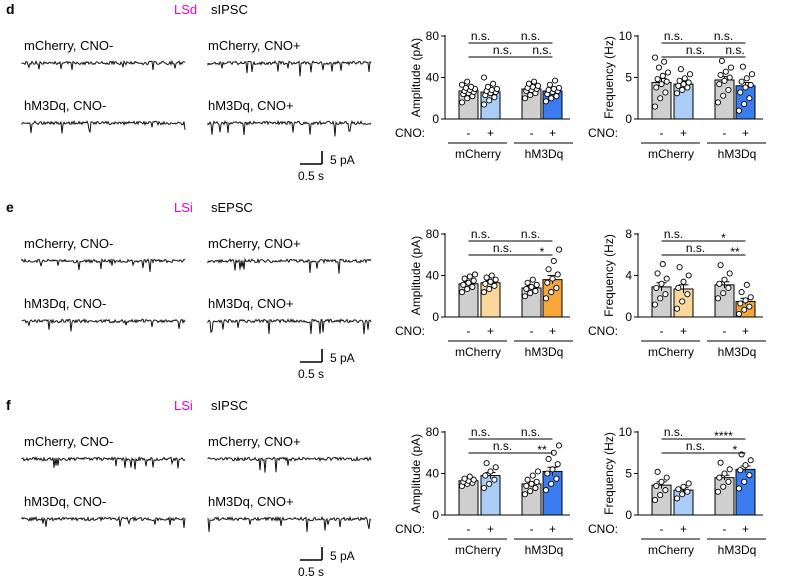 The height and width of the screenshot is (577, 787). I want to click on panel-e-trace-label-3: hM3Dq, CNO-, so click(65, 303).